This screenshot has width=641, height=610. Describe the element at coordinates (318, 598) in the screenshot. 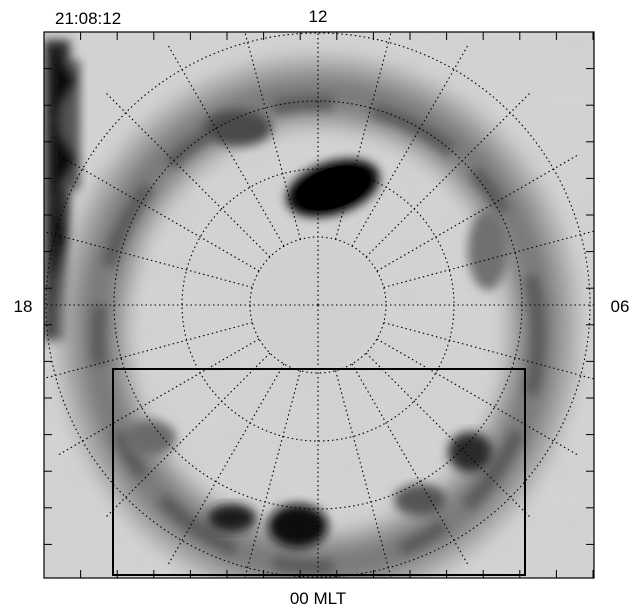

I see `mlt-00-label: 00 MLT` at that location.